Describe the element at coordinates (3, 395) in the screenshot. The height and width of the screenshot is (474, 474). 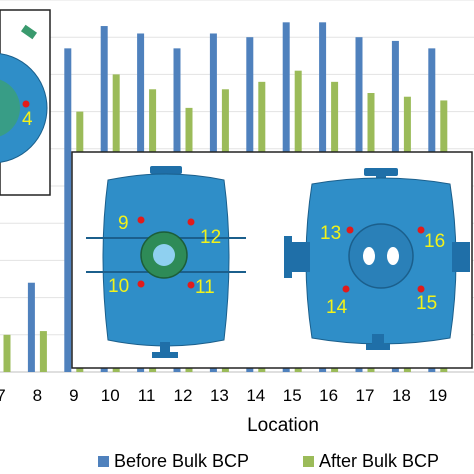
I see `x-tick-label-7: 7` at that location.